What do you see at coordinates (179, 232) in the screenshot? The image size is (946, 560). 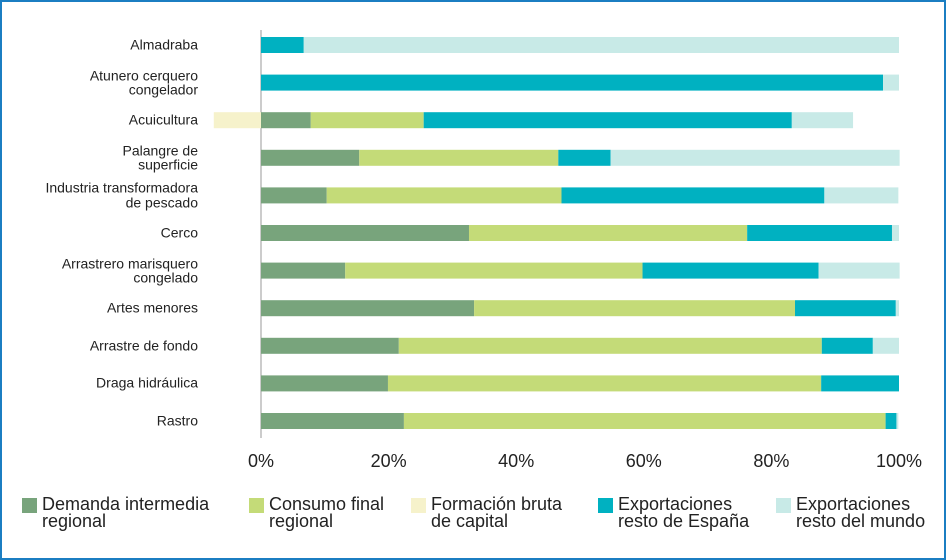 I see `category-label: Cerco` at bounding box center [179, 232].